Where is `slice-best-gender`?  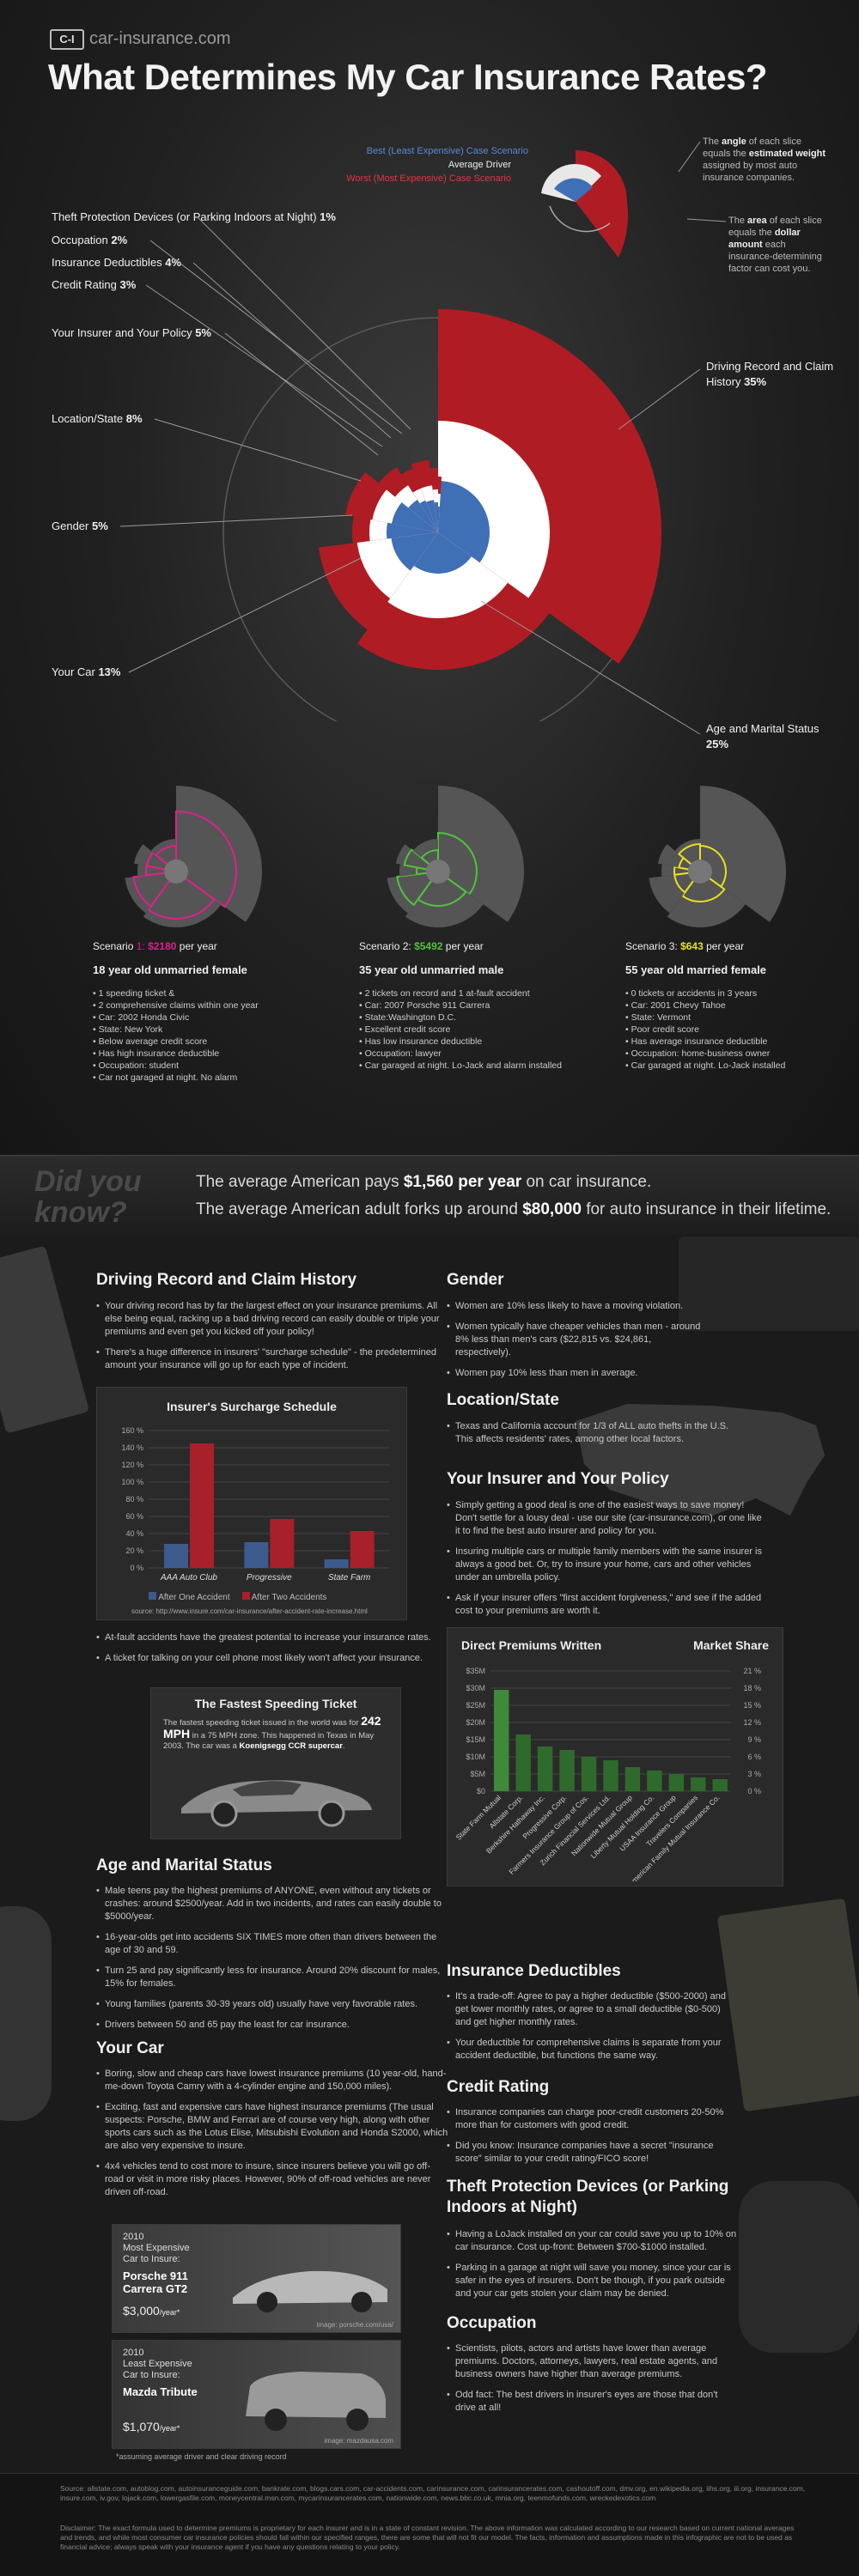
slice-best-gender is located at coordinates (412, 530).